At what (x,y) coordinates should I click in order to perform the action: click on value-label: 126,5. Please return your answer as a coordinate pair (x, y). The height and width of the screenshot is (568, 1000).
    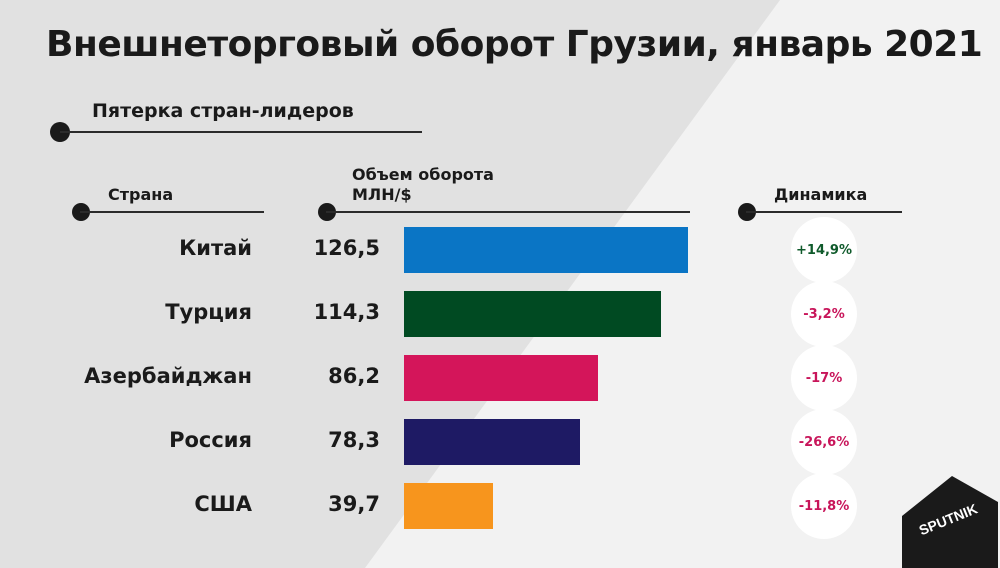
    Looking at the image, I should click on (346, 248).